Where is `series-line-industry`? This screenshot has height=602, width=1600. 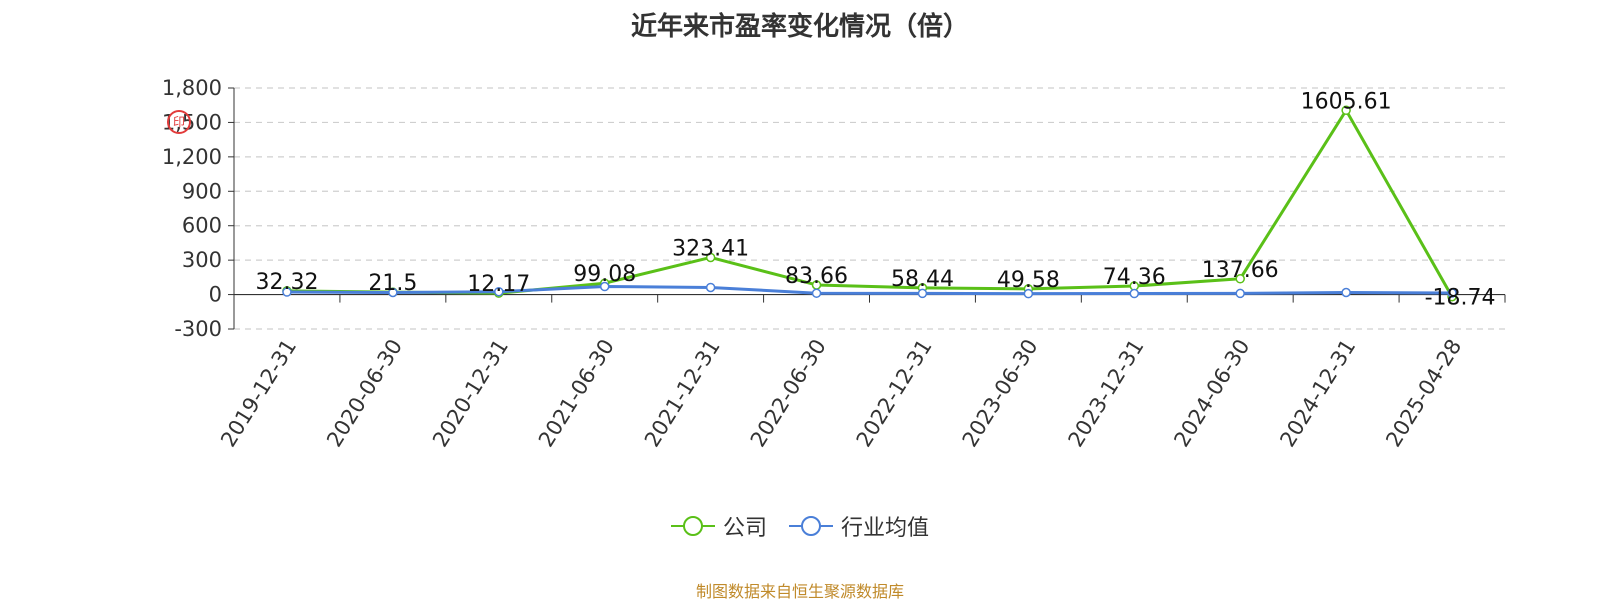 series-line-industry is located at coordinates (869, 290).